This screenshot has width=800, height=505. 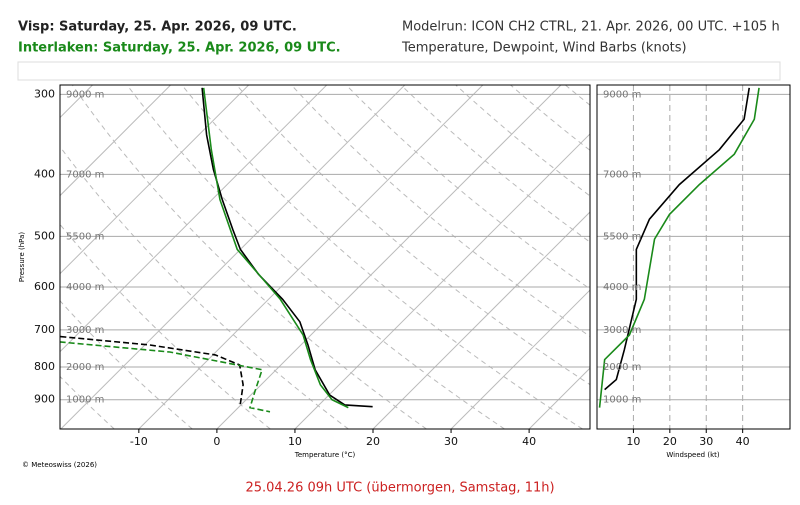 What do you see at coordinates (44, 366) in the screenshot?
I see `y-tick-label: 800` at bounding box center [44, 366].